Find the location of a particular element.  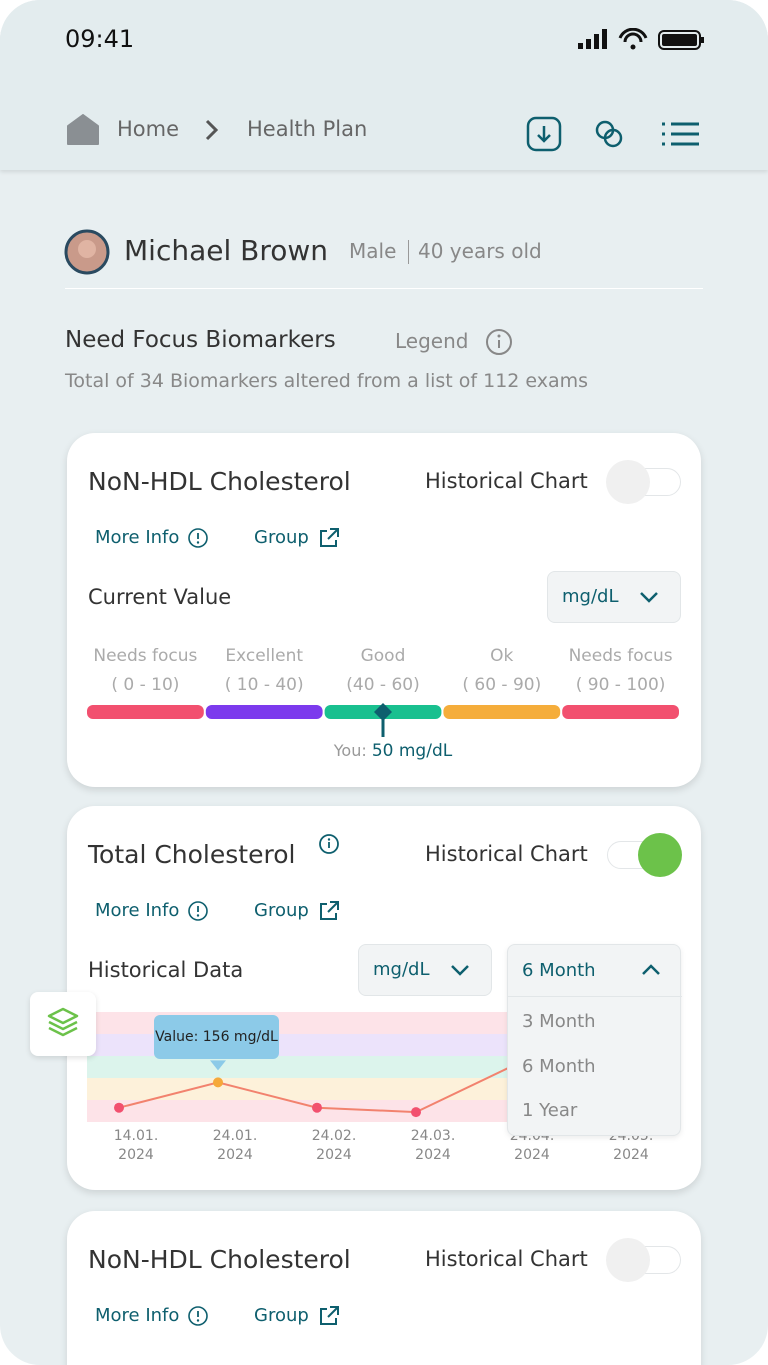

card-title: Total Cholesterol is located at coordinates (192, 854).